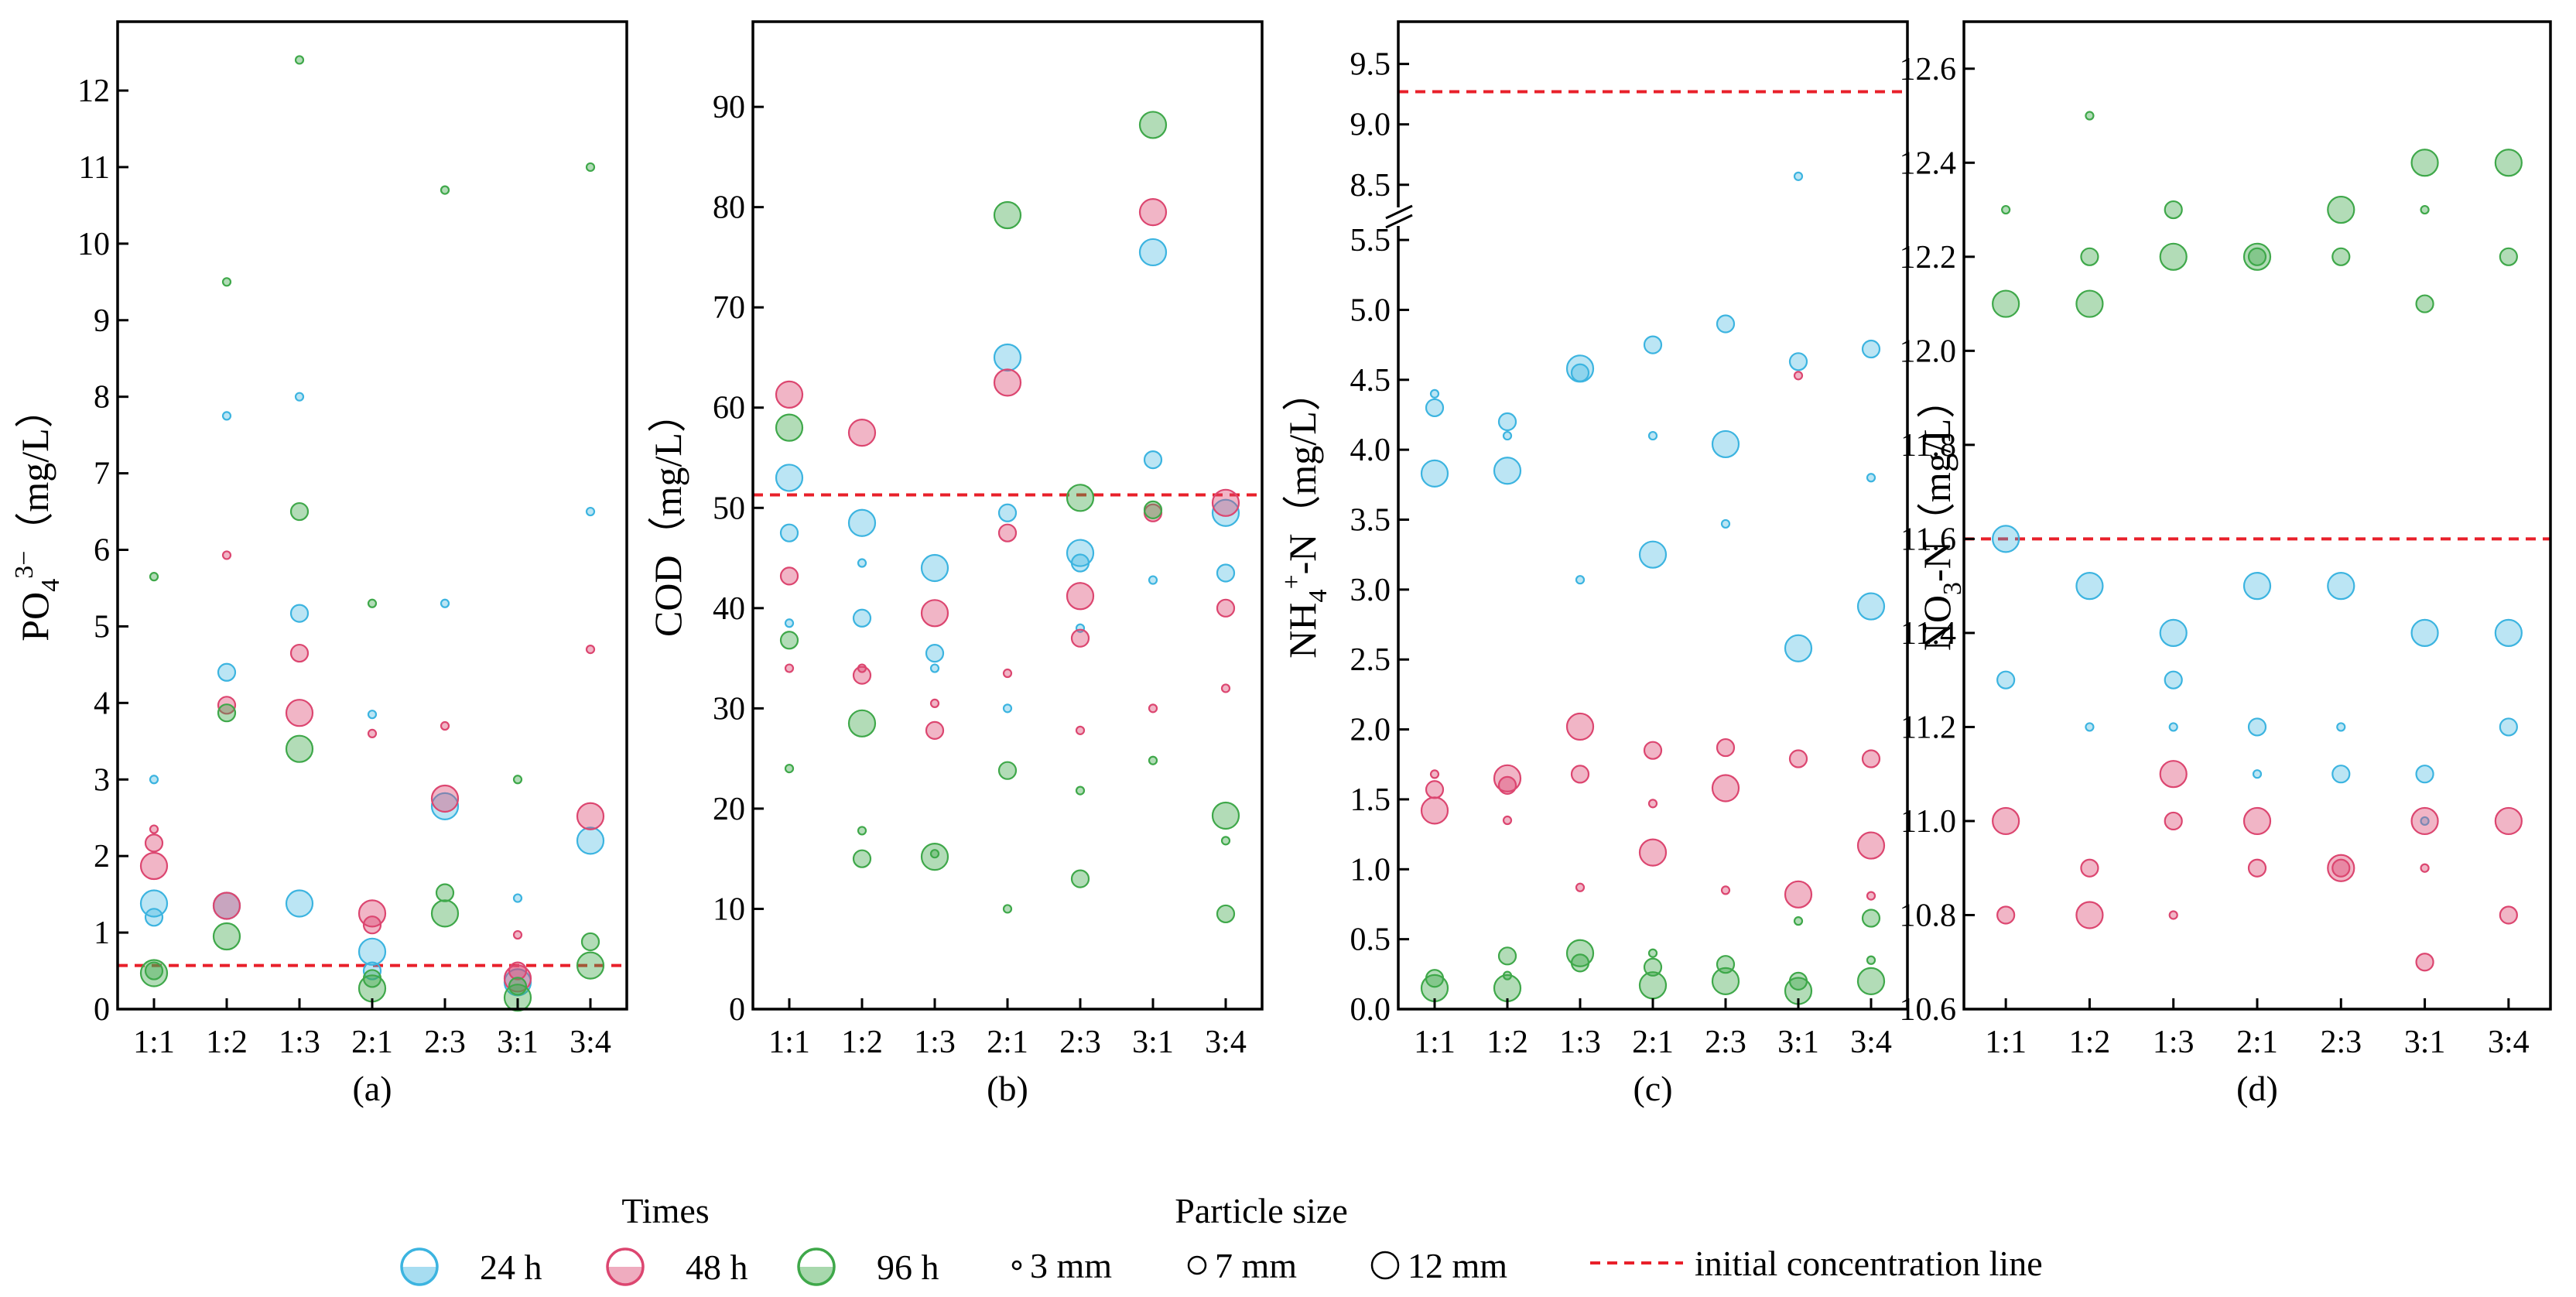 Image resolution: width=2576 pixels, height=1297 pixels. What do you see at coordinates (1798, 1043) in the screenshot?
I see `x-tick-label: 3:1` at bounding box center [1798, 1043].